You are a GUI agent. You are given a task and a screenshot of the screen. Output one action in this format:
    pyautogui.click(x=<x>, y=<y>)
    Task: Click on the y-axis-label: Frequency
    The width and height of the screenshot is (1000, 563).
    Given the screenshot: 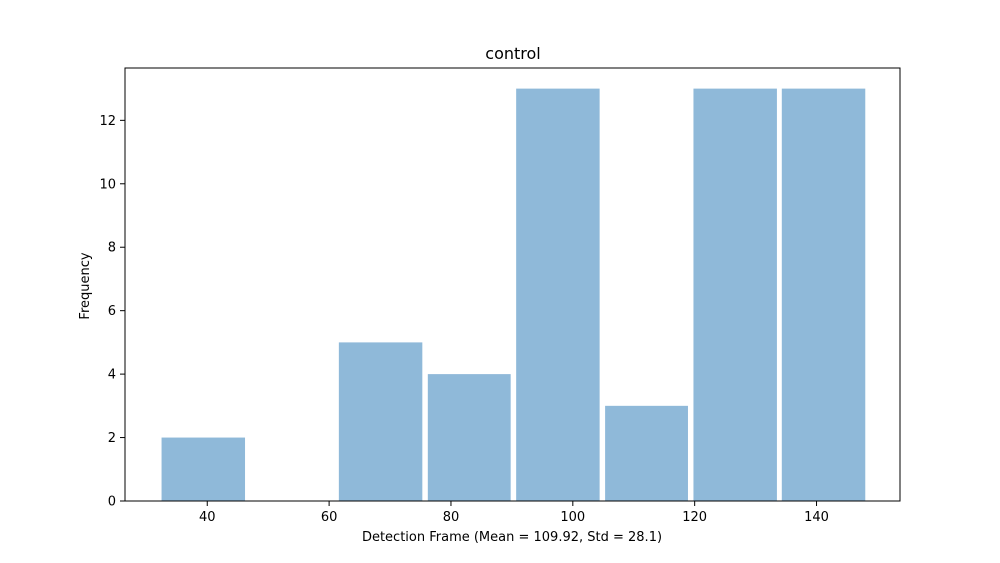 What is the action you would take?
    pyautogui.click(x=85, y=285)
    